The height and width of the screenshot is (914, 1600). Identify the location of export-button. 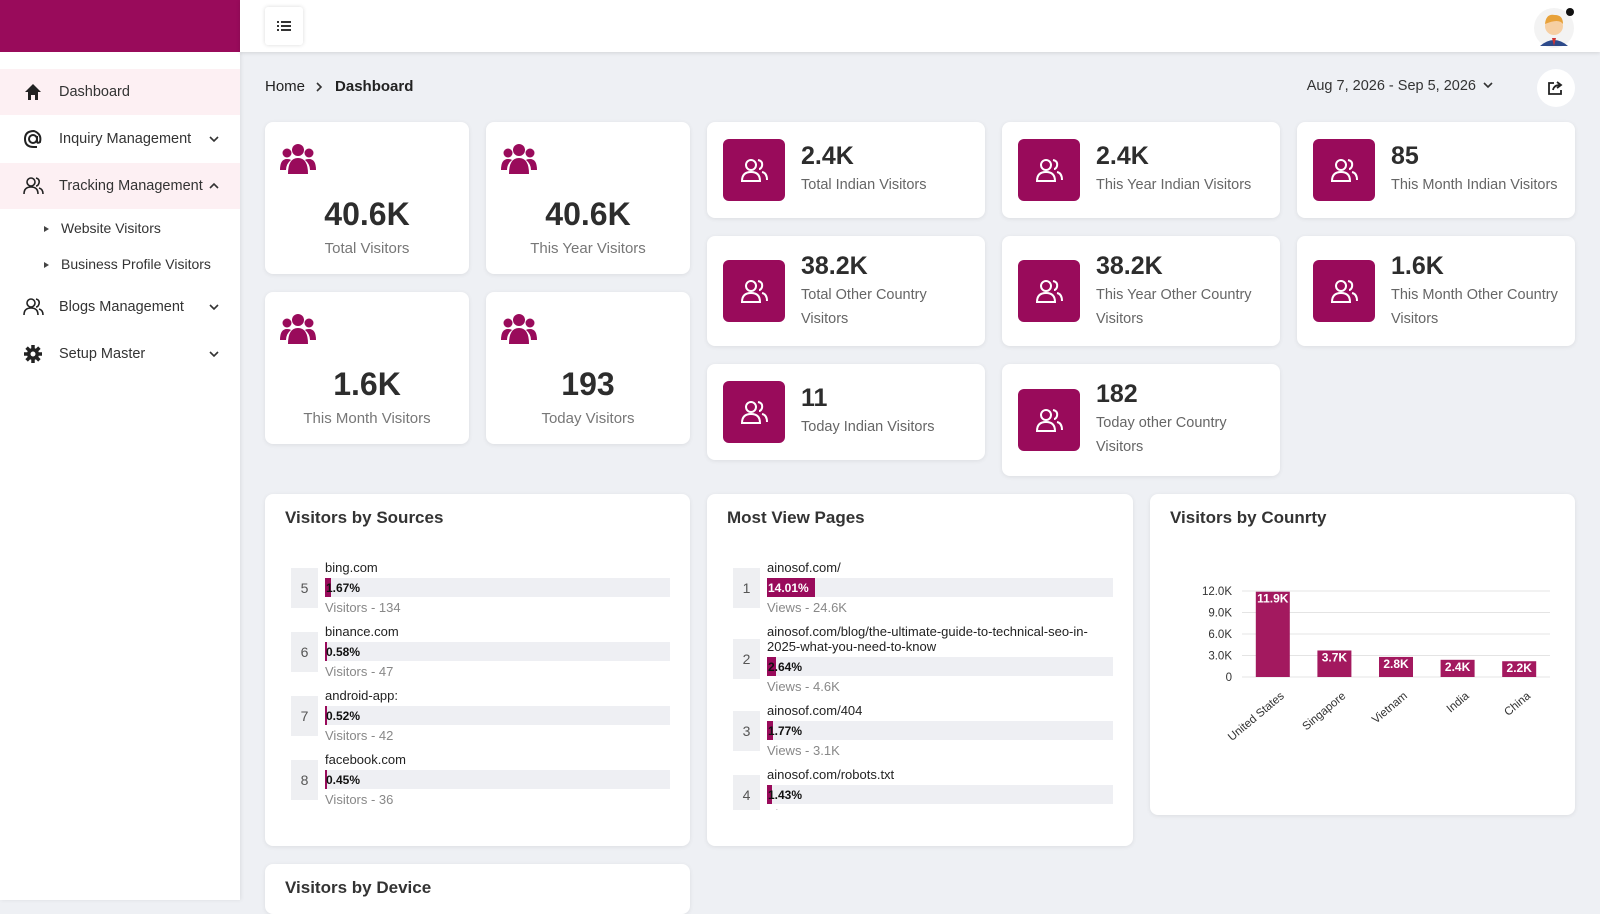
(1556, 88).